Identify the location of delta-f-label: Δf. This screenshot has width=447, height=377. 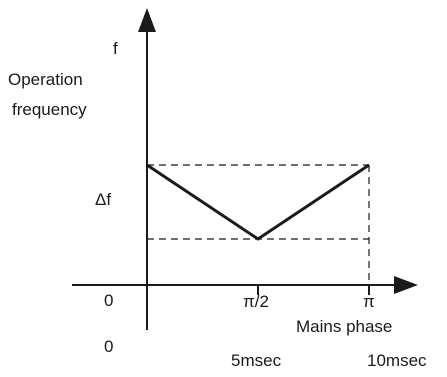
(103, 199).